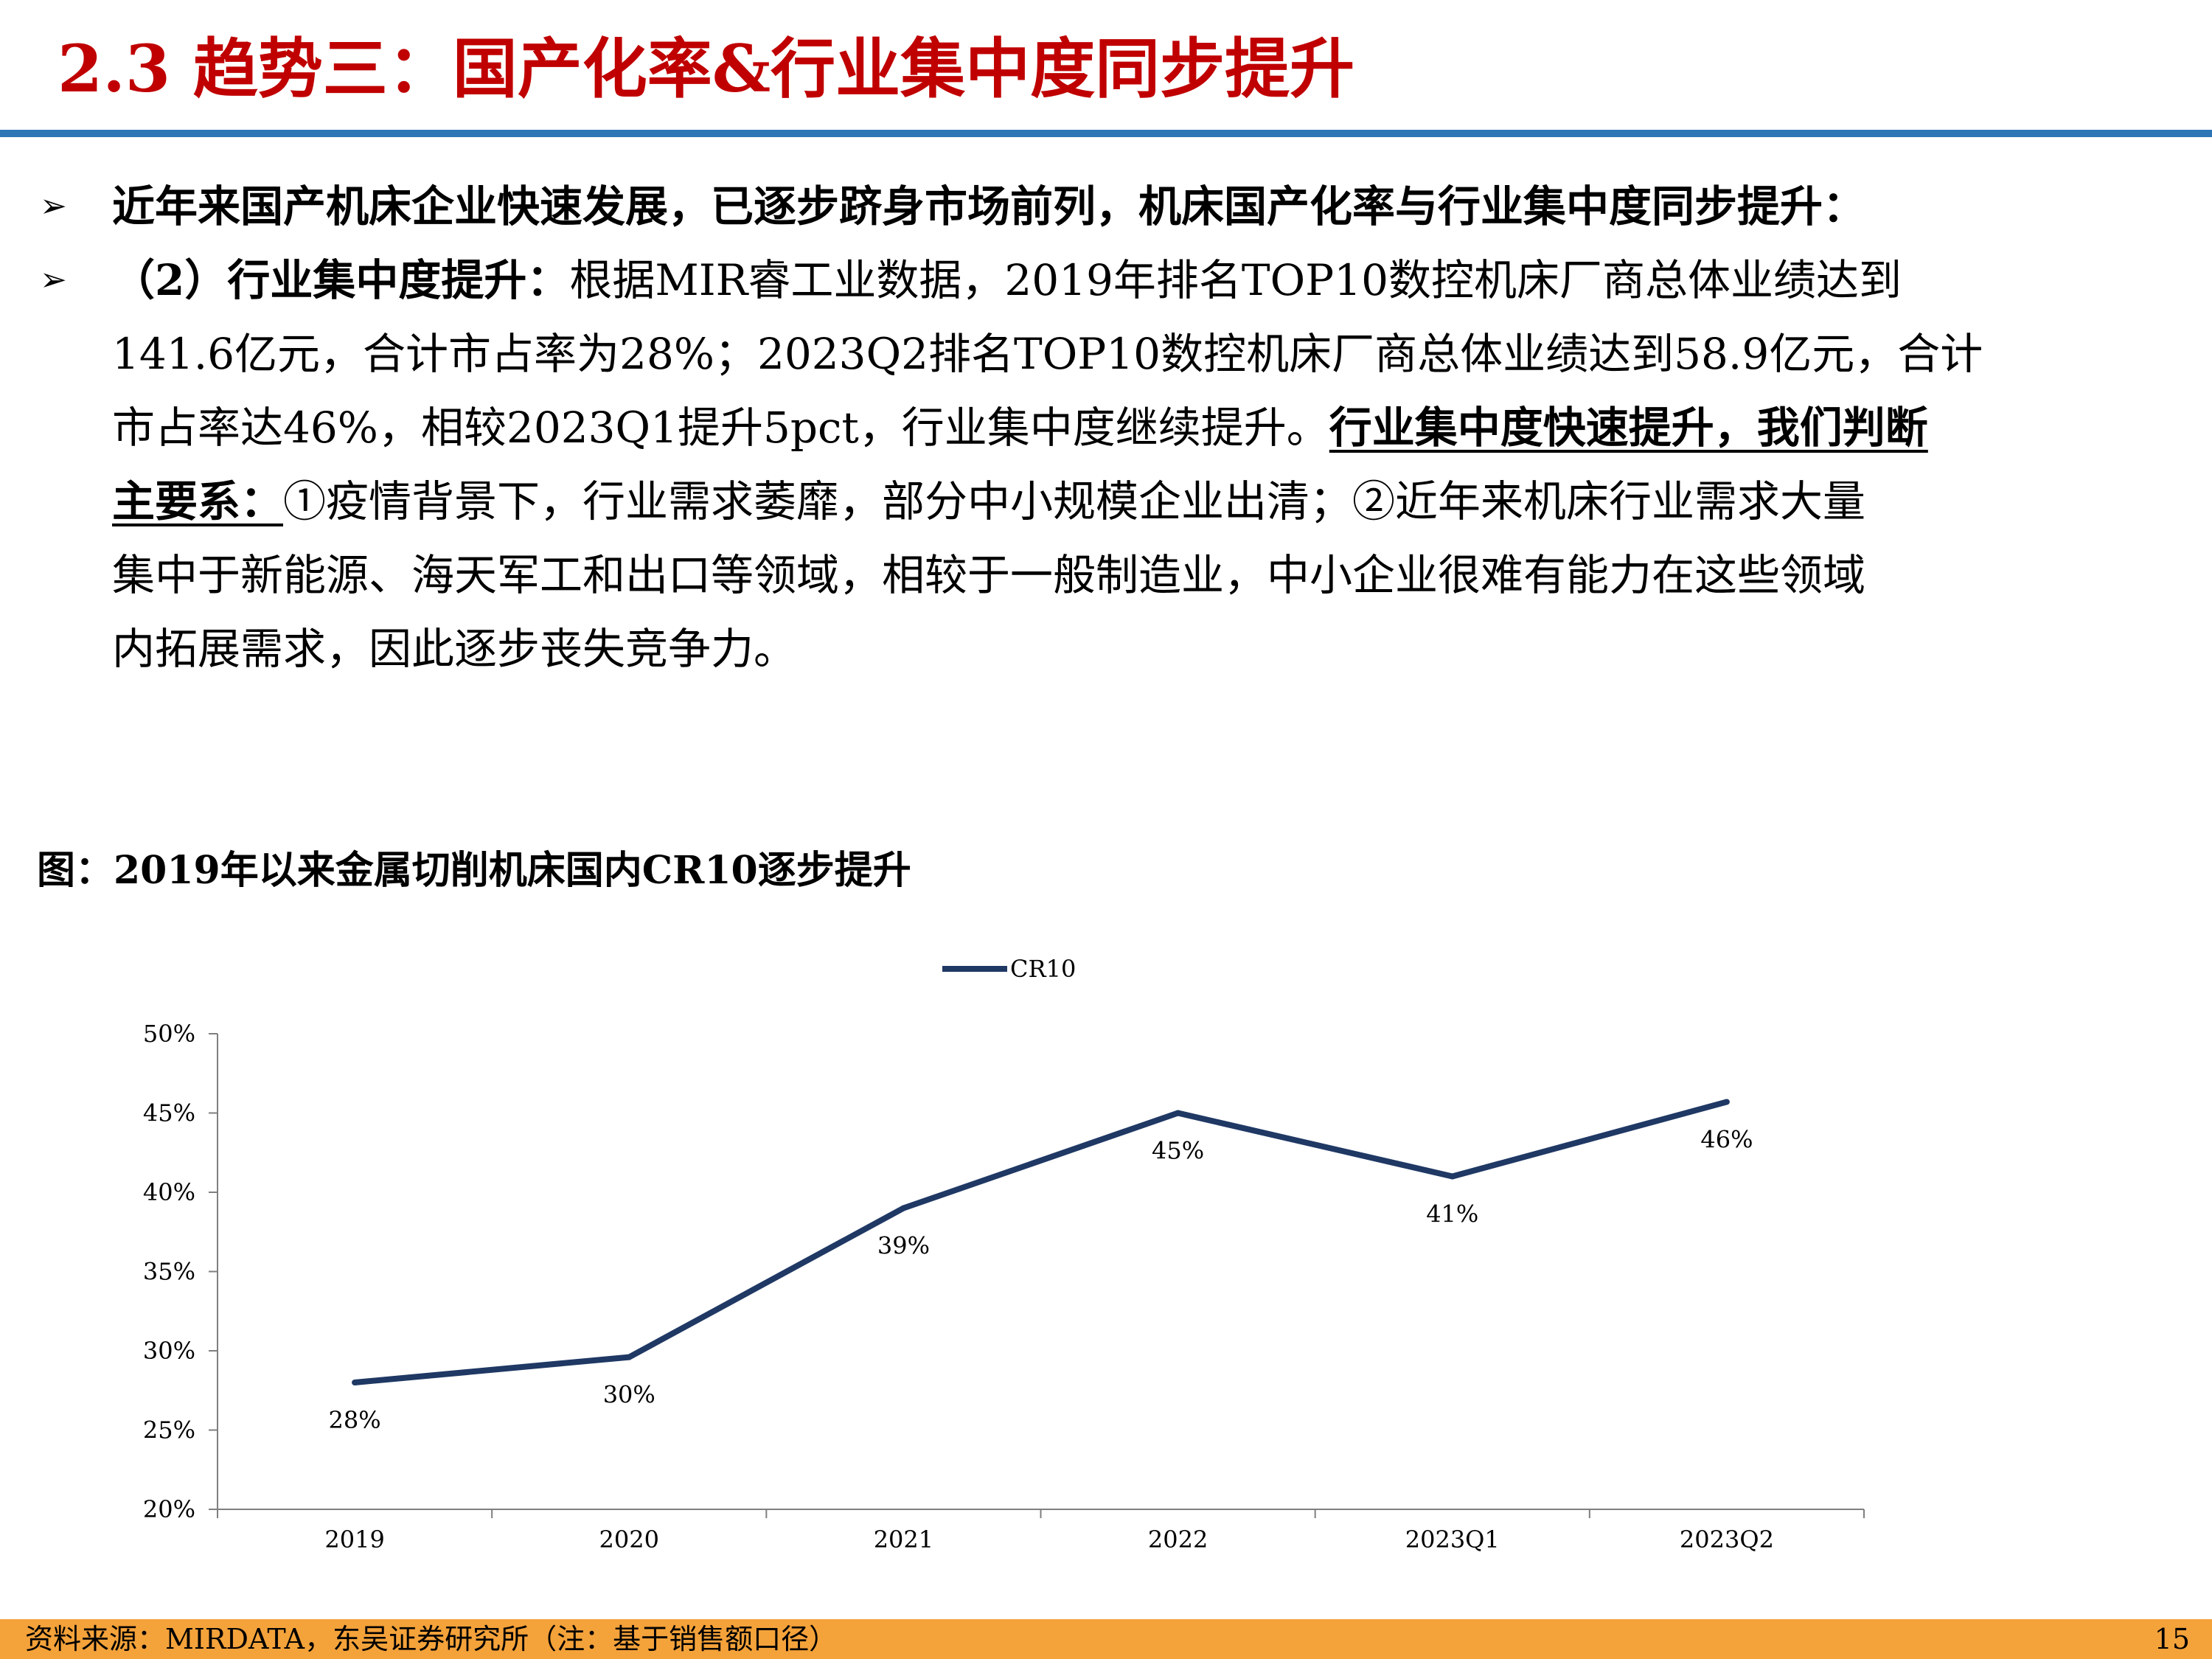 Image resolution: width=2212 pixels, height=1659 pixels. Describe the element at coordinates (706, 68) in the screenshot. I see `page-title: 2.3 趋势三：国产化率&行业集中度同步提升` at that location.